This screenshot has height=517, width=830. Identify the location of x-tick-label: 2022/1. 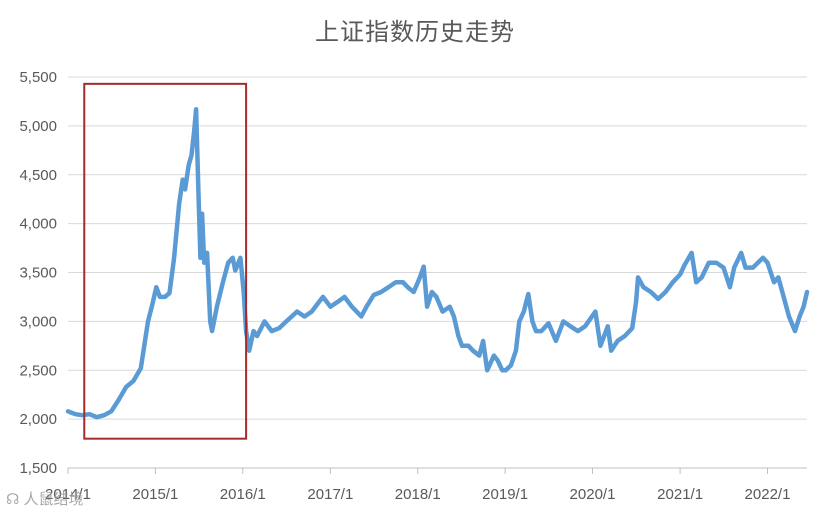
(768, 494).